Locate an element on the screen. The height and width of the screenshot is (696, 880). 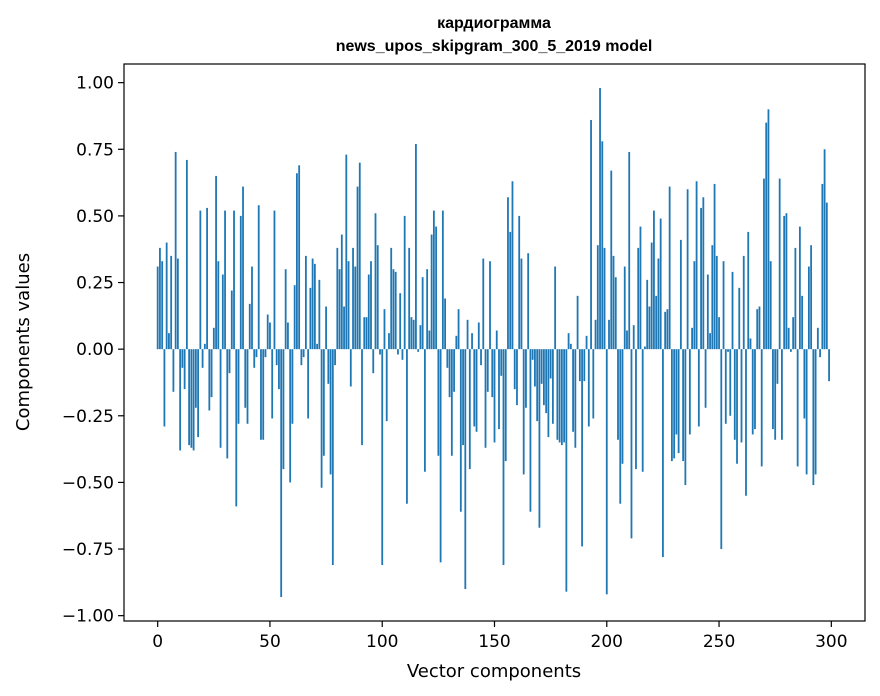
x-axis-label: Vector components is located at coordinates (494, 671).